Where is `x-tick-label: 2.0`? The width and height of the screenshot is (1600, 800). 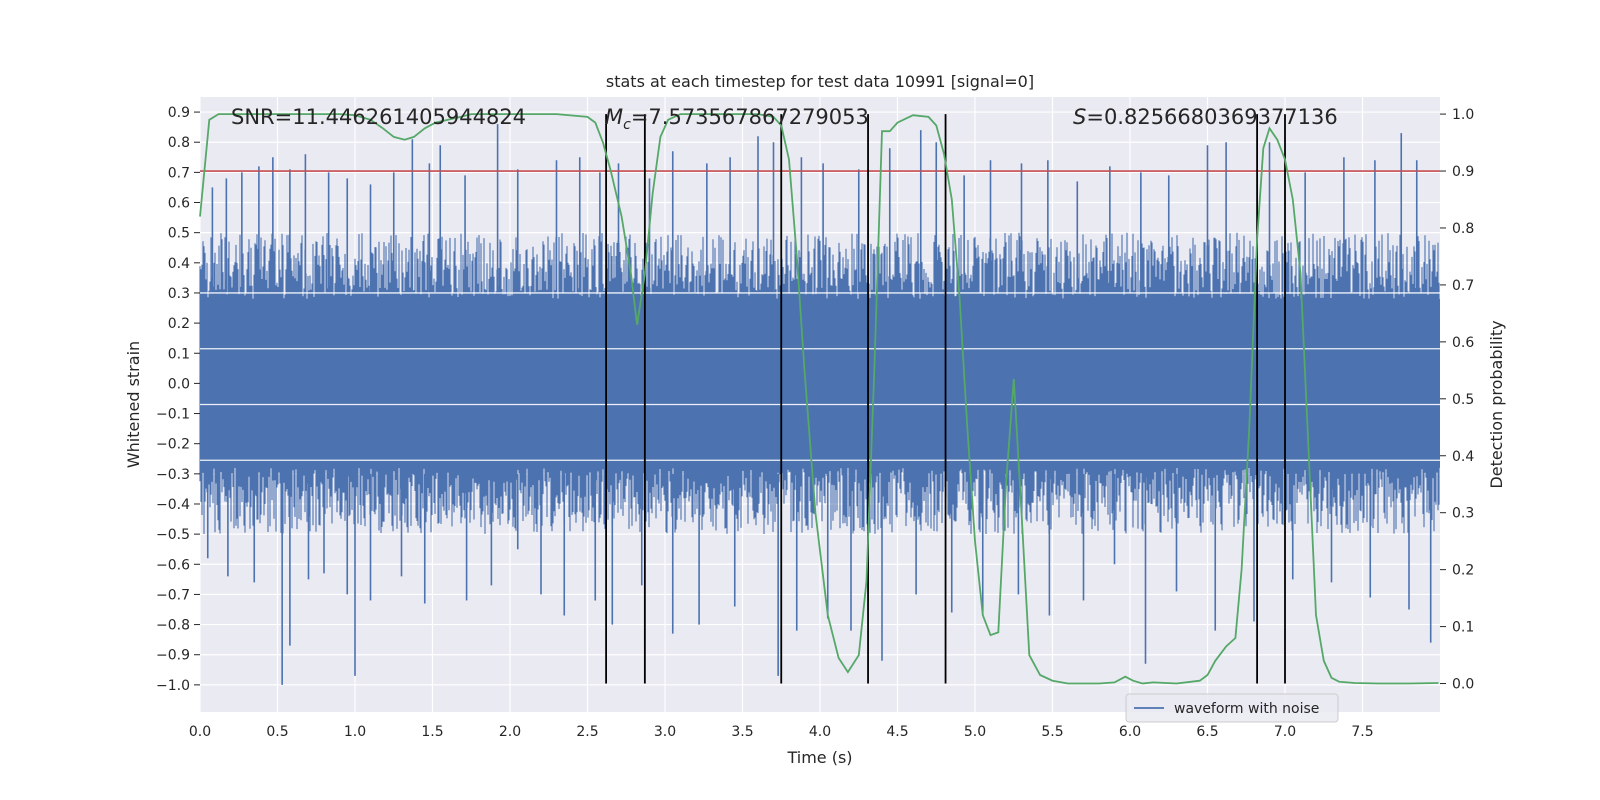 x-tick-label: 2.0 is located at coordinates (510, 732).